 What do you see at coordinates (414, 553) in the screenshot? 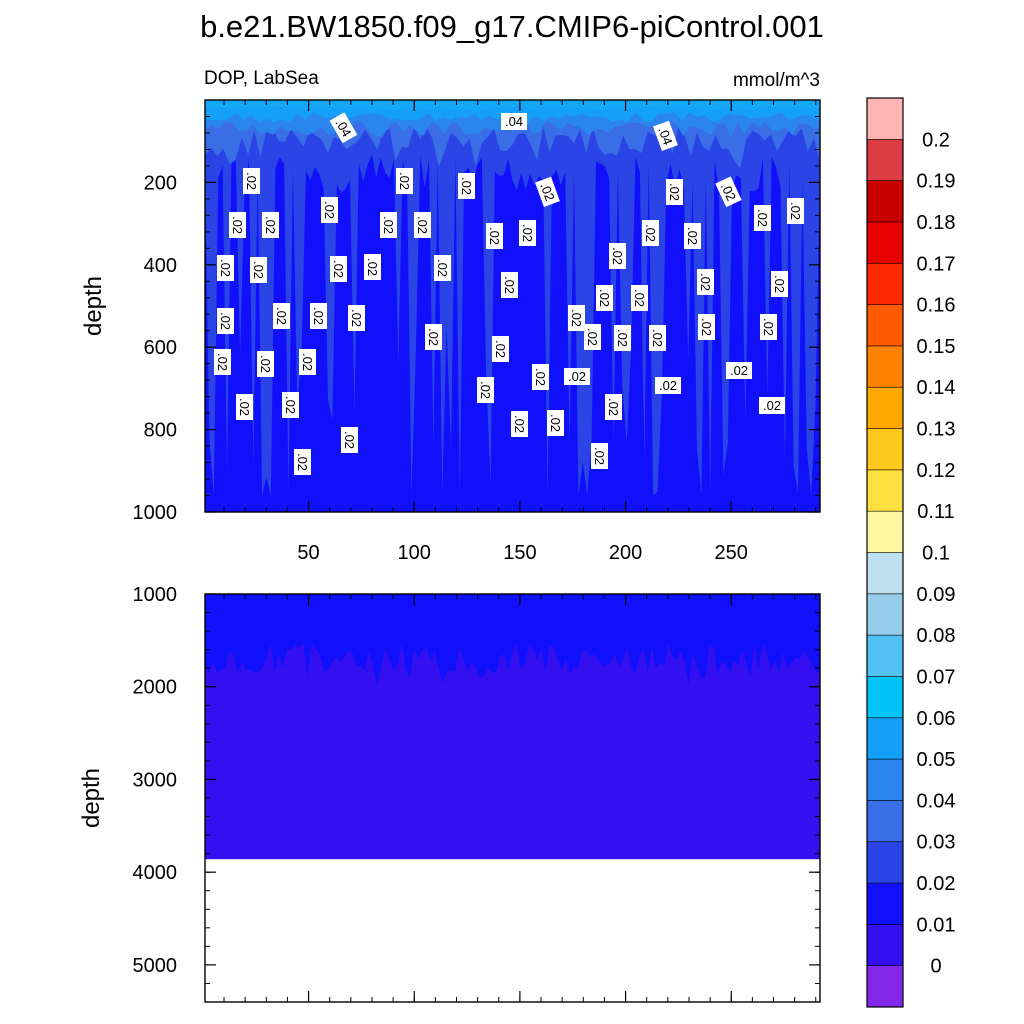
I see `x-tick-label: 100` at bounding box center [414, 553].